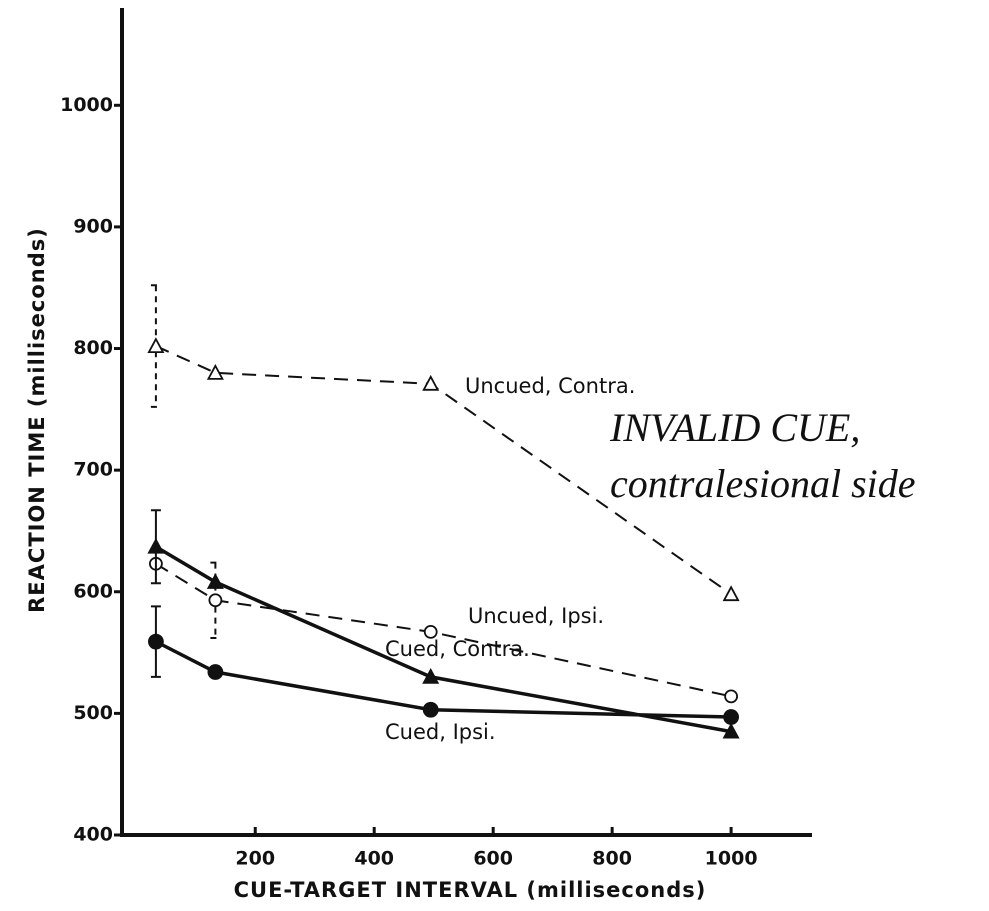 This screenshot has width=989, height=911. I want to click on annotation: INVALID CUE,, so click(734, 427).